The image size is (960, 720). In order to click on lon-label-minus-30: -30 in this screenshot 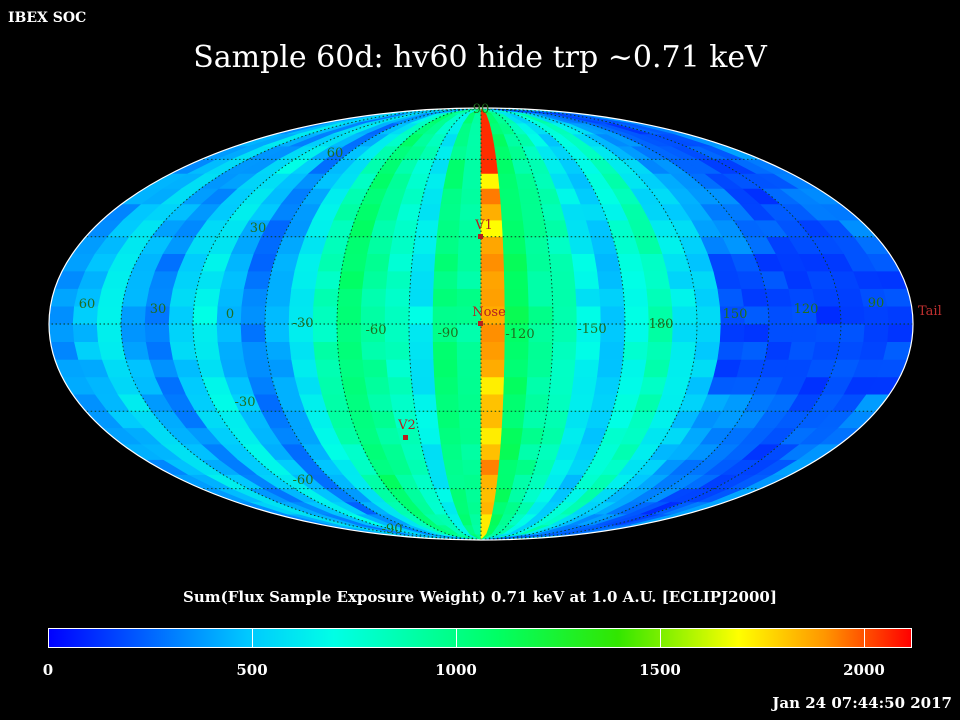, I will do `click(303, 323)`.